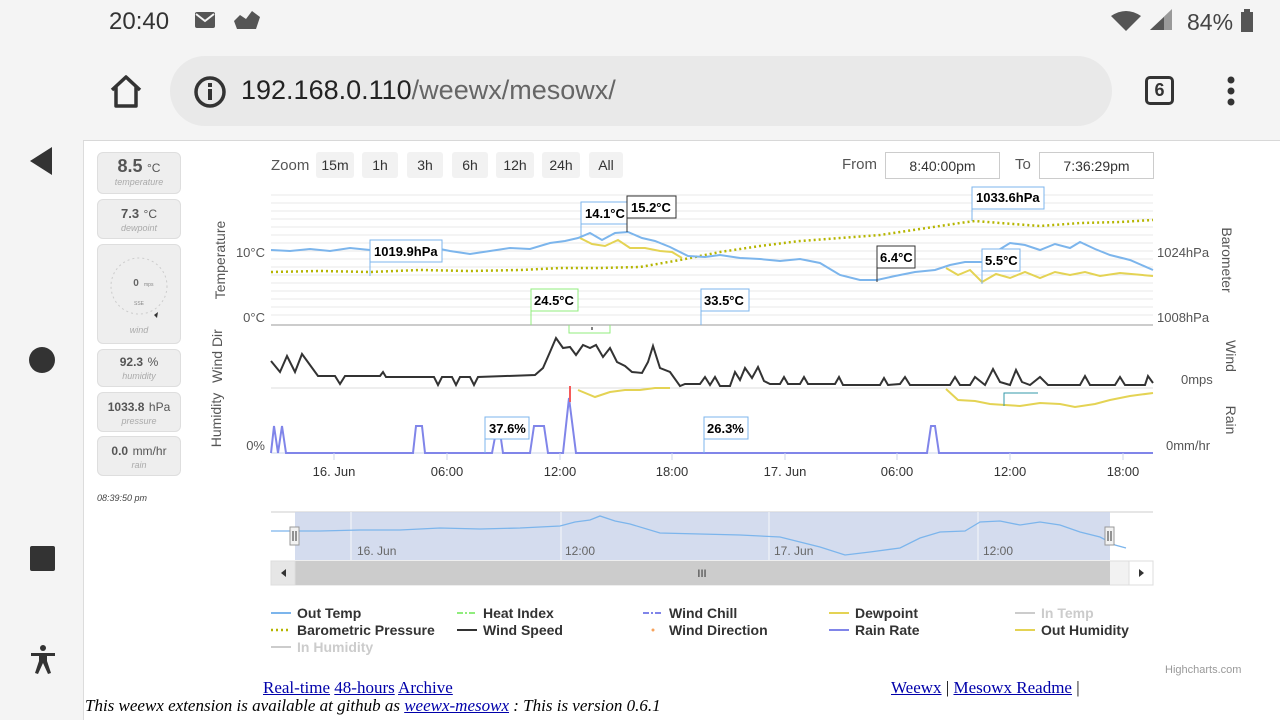 This screenshot has width=1280, height=720. I want to click on summary-timestamp: 08:39:50 pm, so click(122, 498).